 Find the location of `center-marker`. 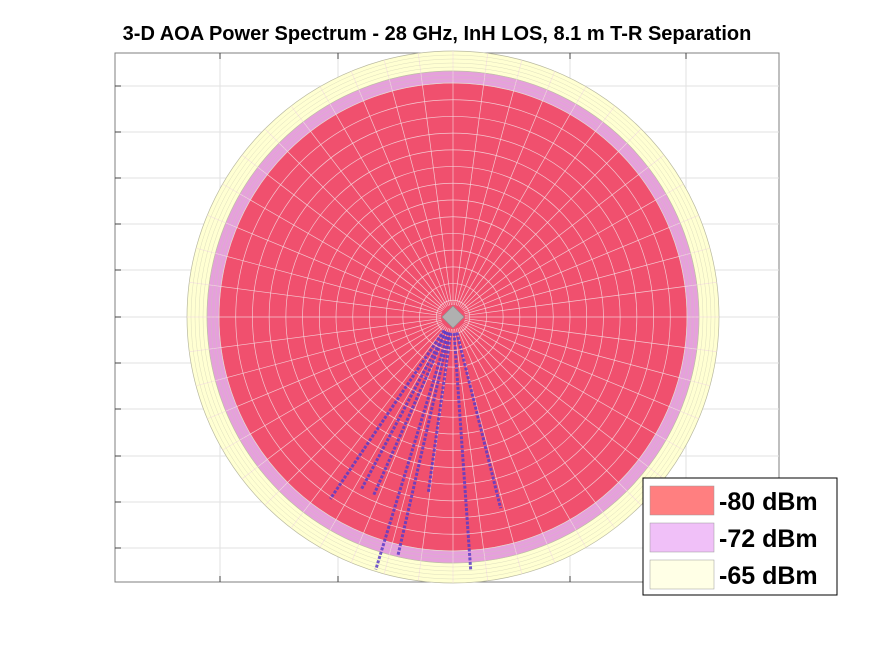

center-marker is located at coordinates (453, 317).